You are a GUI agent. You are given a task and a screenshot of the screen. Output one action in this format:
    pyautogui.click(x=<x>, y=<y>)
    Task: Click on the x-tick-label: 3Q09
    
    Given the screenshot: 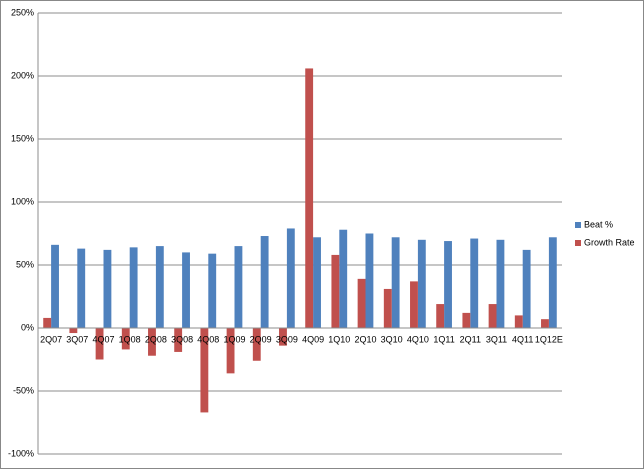 What is the action you would take?
    pyautogui.click(x=287, y=339)
    